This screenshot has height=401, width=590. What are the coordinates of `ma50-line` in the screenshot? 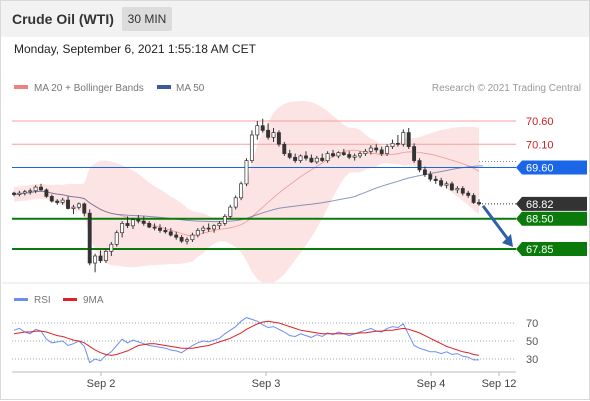 It's located at (248, 194).